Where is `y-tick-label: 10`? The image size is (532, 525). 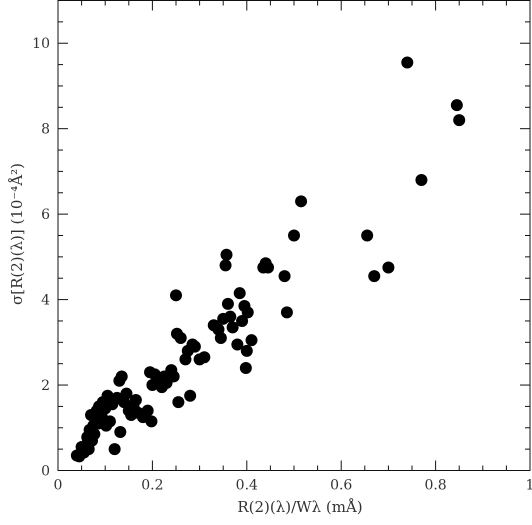
y-tick-label: 10 is located at coordinates (41, 44).